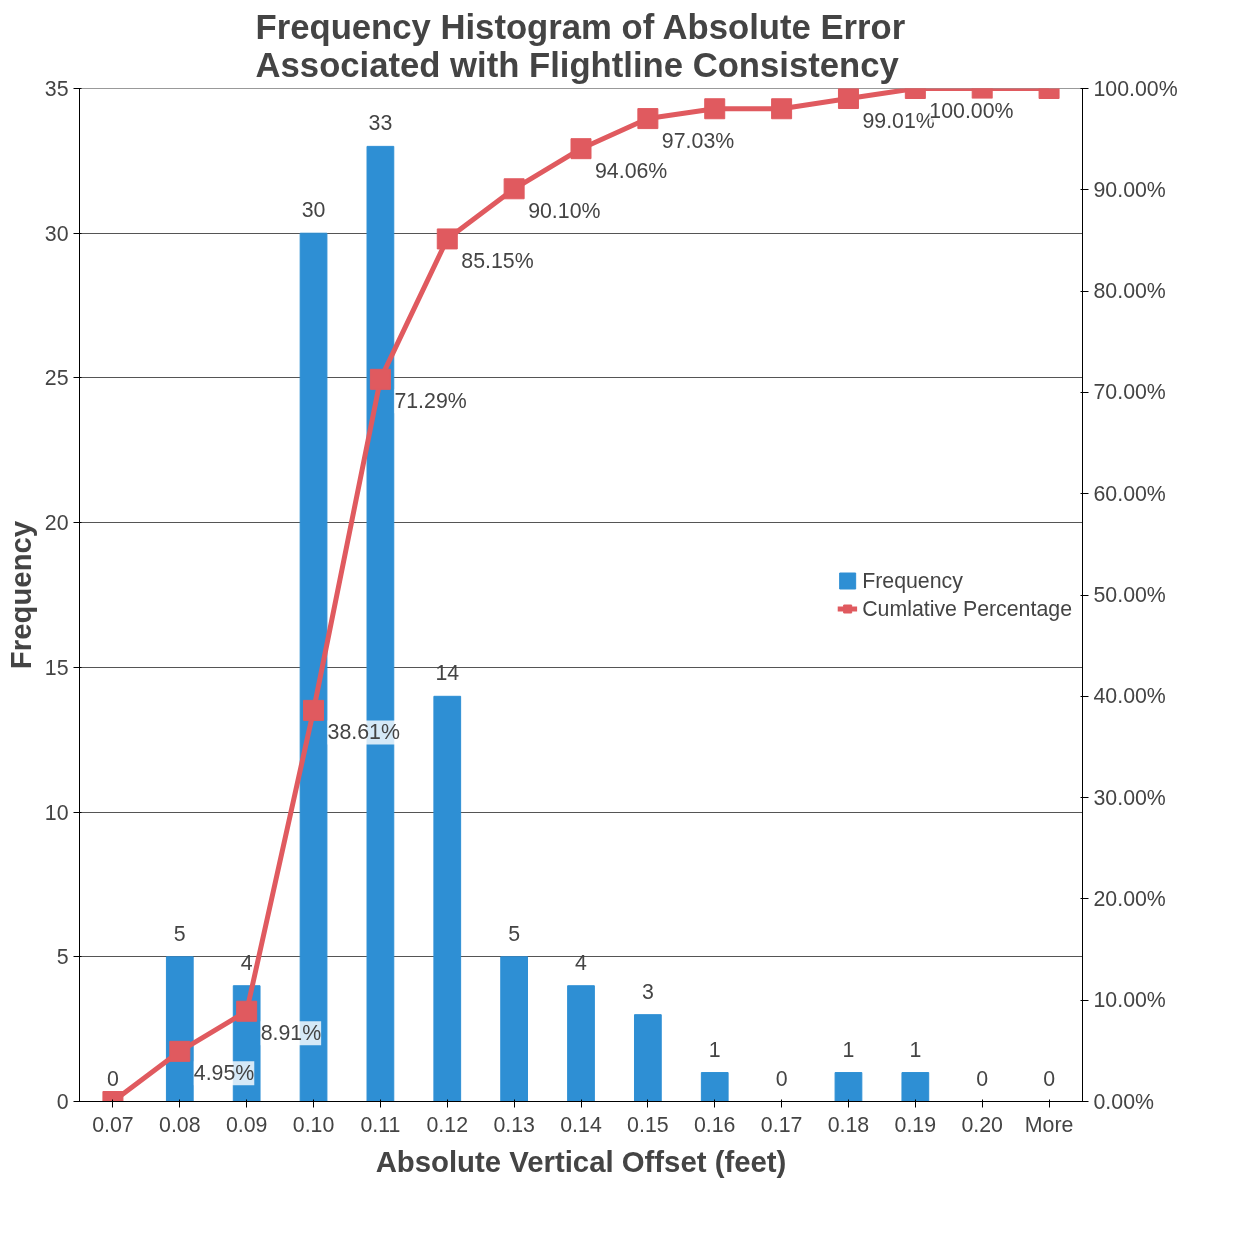 This screenshot has height=1251, width=1244. What do you see at coordinates (967, 608) in the screenshot?
I see `legend-label: Cumlative Percentage` at bounding box center [967, 608].